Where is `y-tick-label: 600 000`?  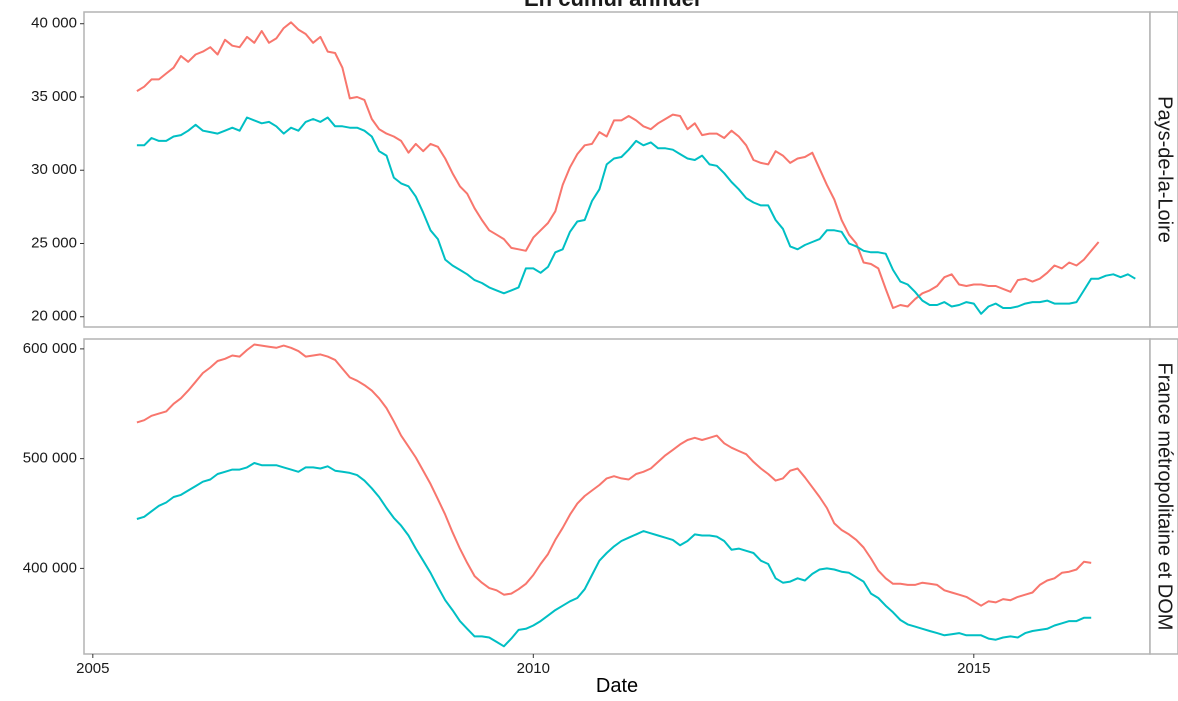 y-tick-label: 600 000 is located at coordinates (50, 348).